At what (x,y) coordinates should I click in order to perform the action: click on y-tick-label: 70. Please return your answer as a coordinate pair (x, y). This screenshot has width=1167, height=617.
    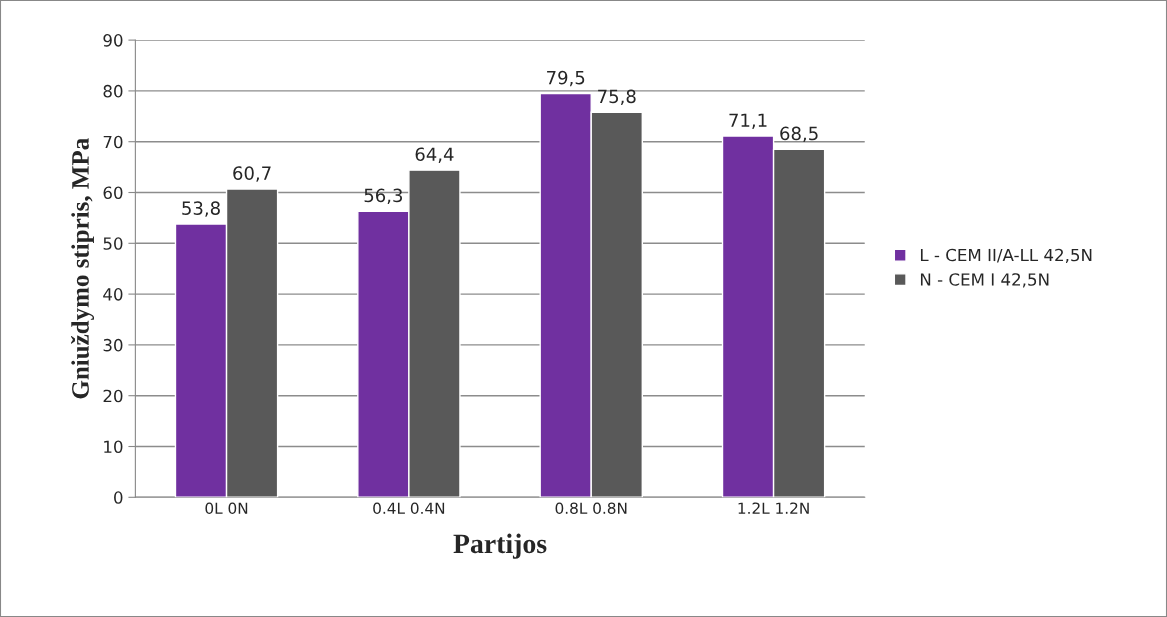
    Looking at the image, I should click on (113, 142).